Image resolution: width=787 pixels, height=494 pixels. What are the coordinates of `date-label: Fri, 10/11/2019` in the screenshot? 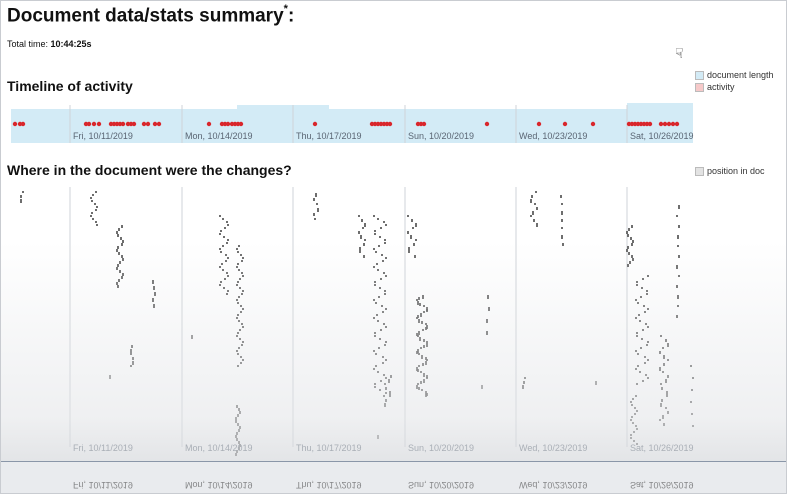 It's located at (103, 448).